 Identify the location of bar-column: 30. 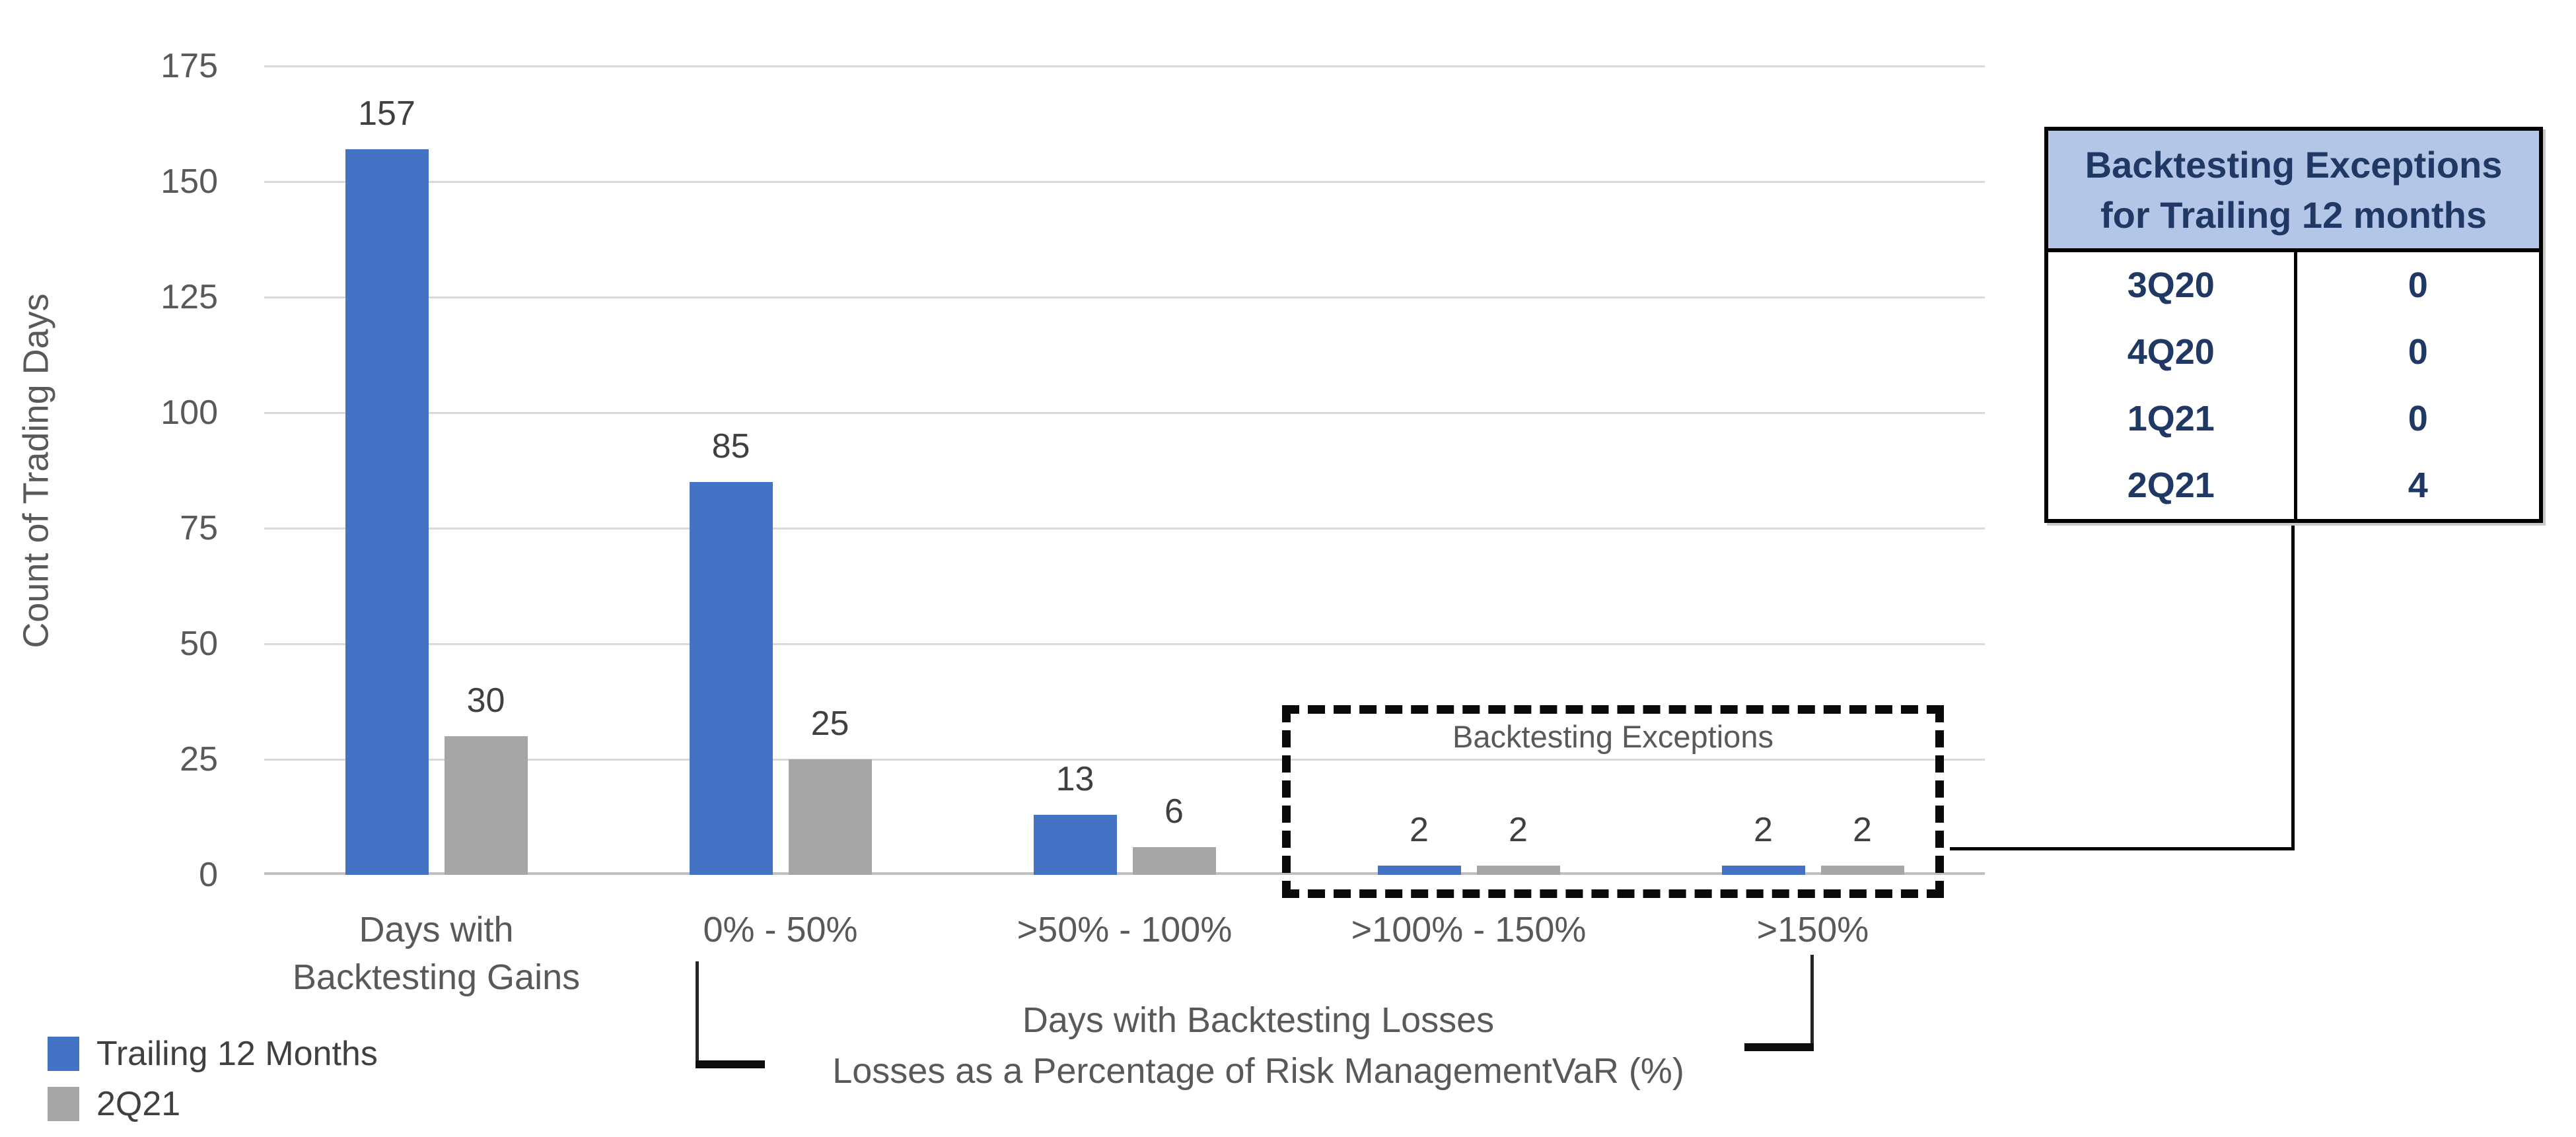
(486, 470).